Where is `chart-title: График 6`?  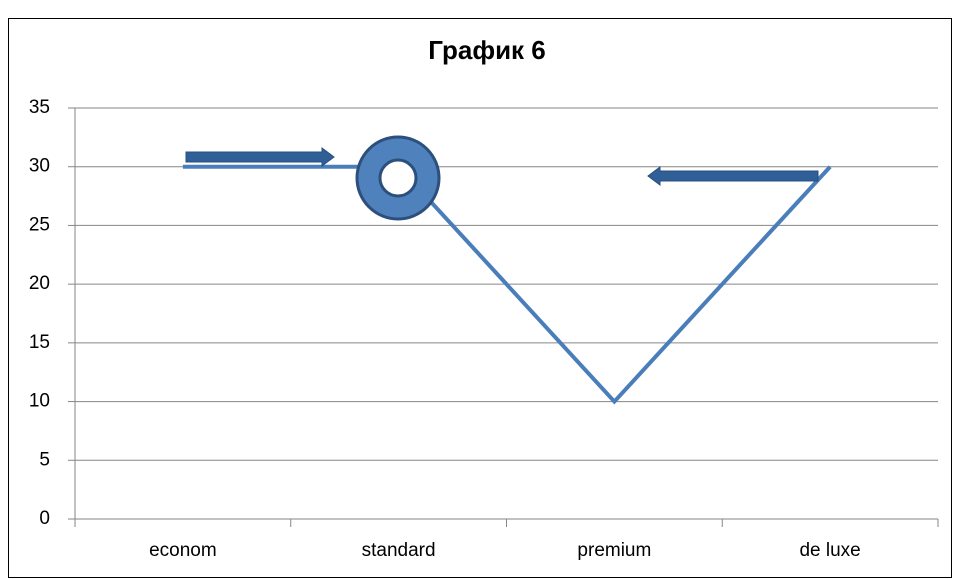 chart-title: График 6 is located at coordinates (487, 50).